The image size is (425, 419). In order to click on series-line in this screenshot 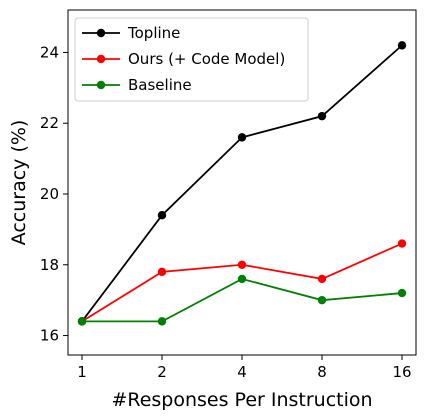, I will do `click(242, 300)`.